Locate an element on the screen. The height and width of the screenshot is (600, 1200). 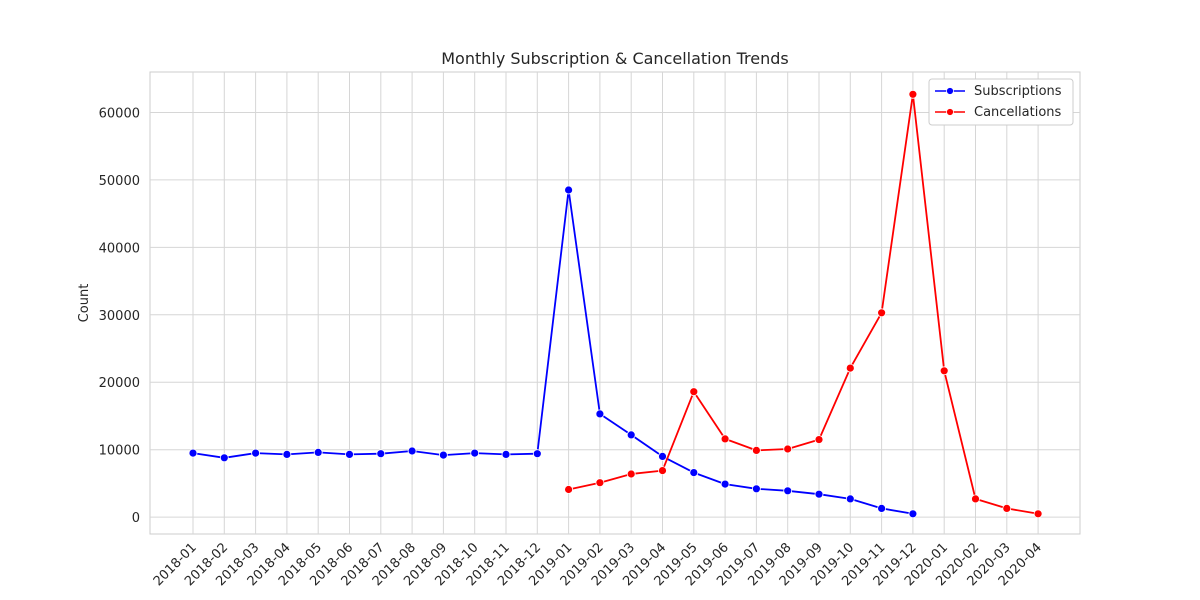
y-tick-label: 50000 is located at coordinates (119, 181).